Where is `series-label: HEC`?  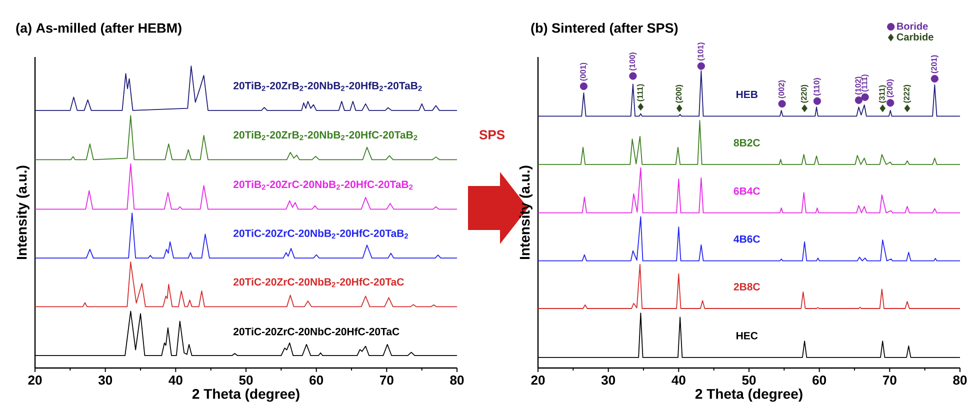
series-label: HEC is located at coordinates (747, 336).